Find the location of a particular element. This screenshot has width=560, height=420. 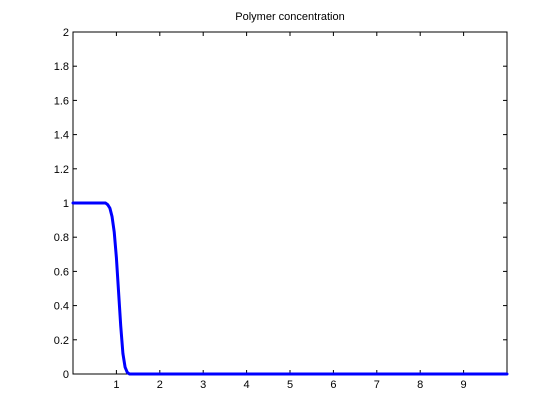

y-tick-label: 0.4 is located at coordinates (61, 307).